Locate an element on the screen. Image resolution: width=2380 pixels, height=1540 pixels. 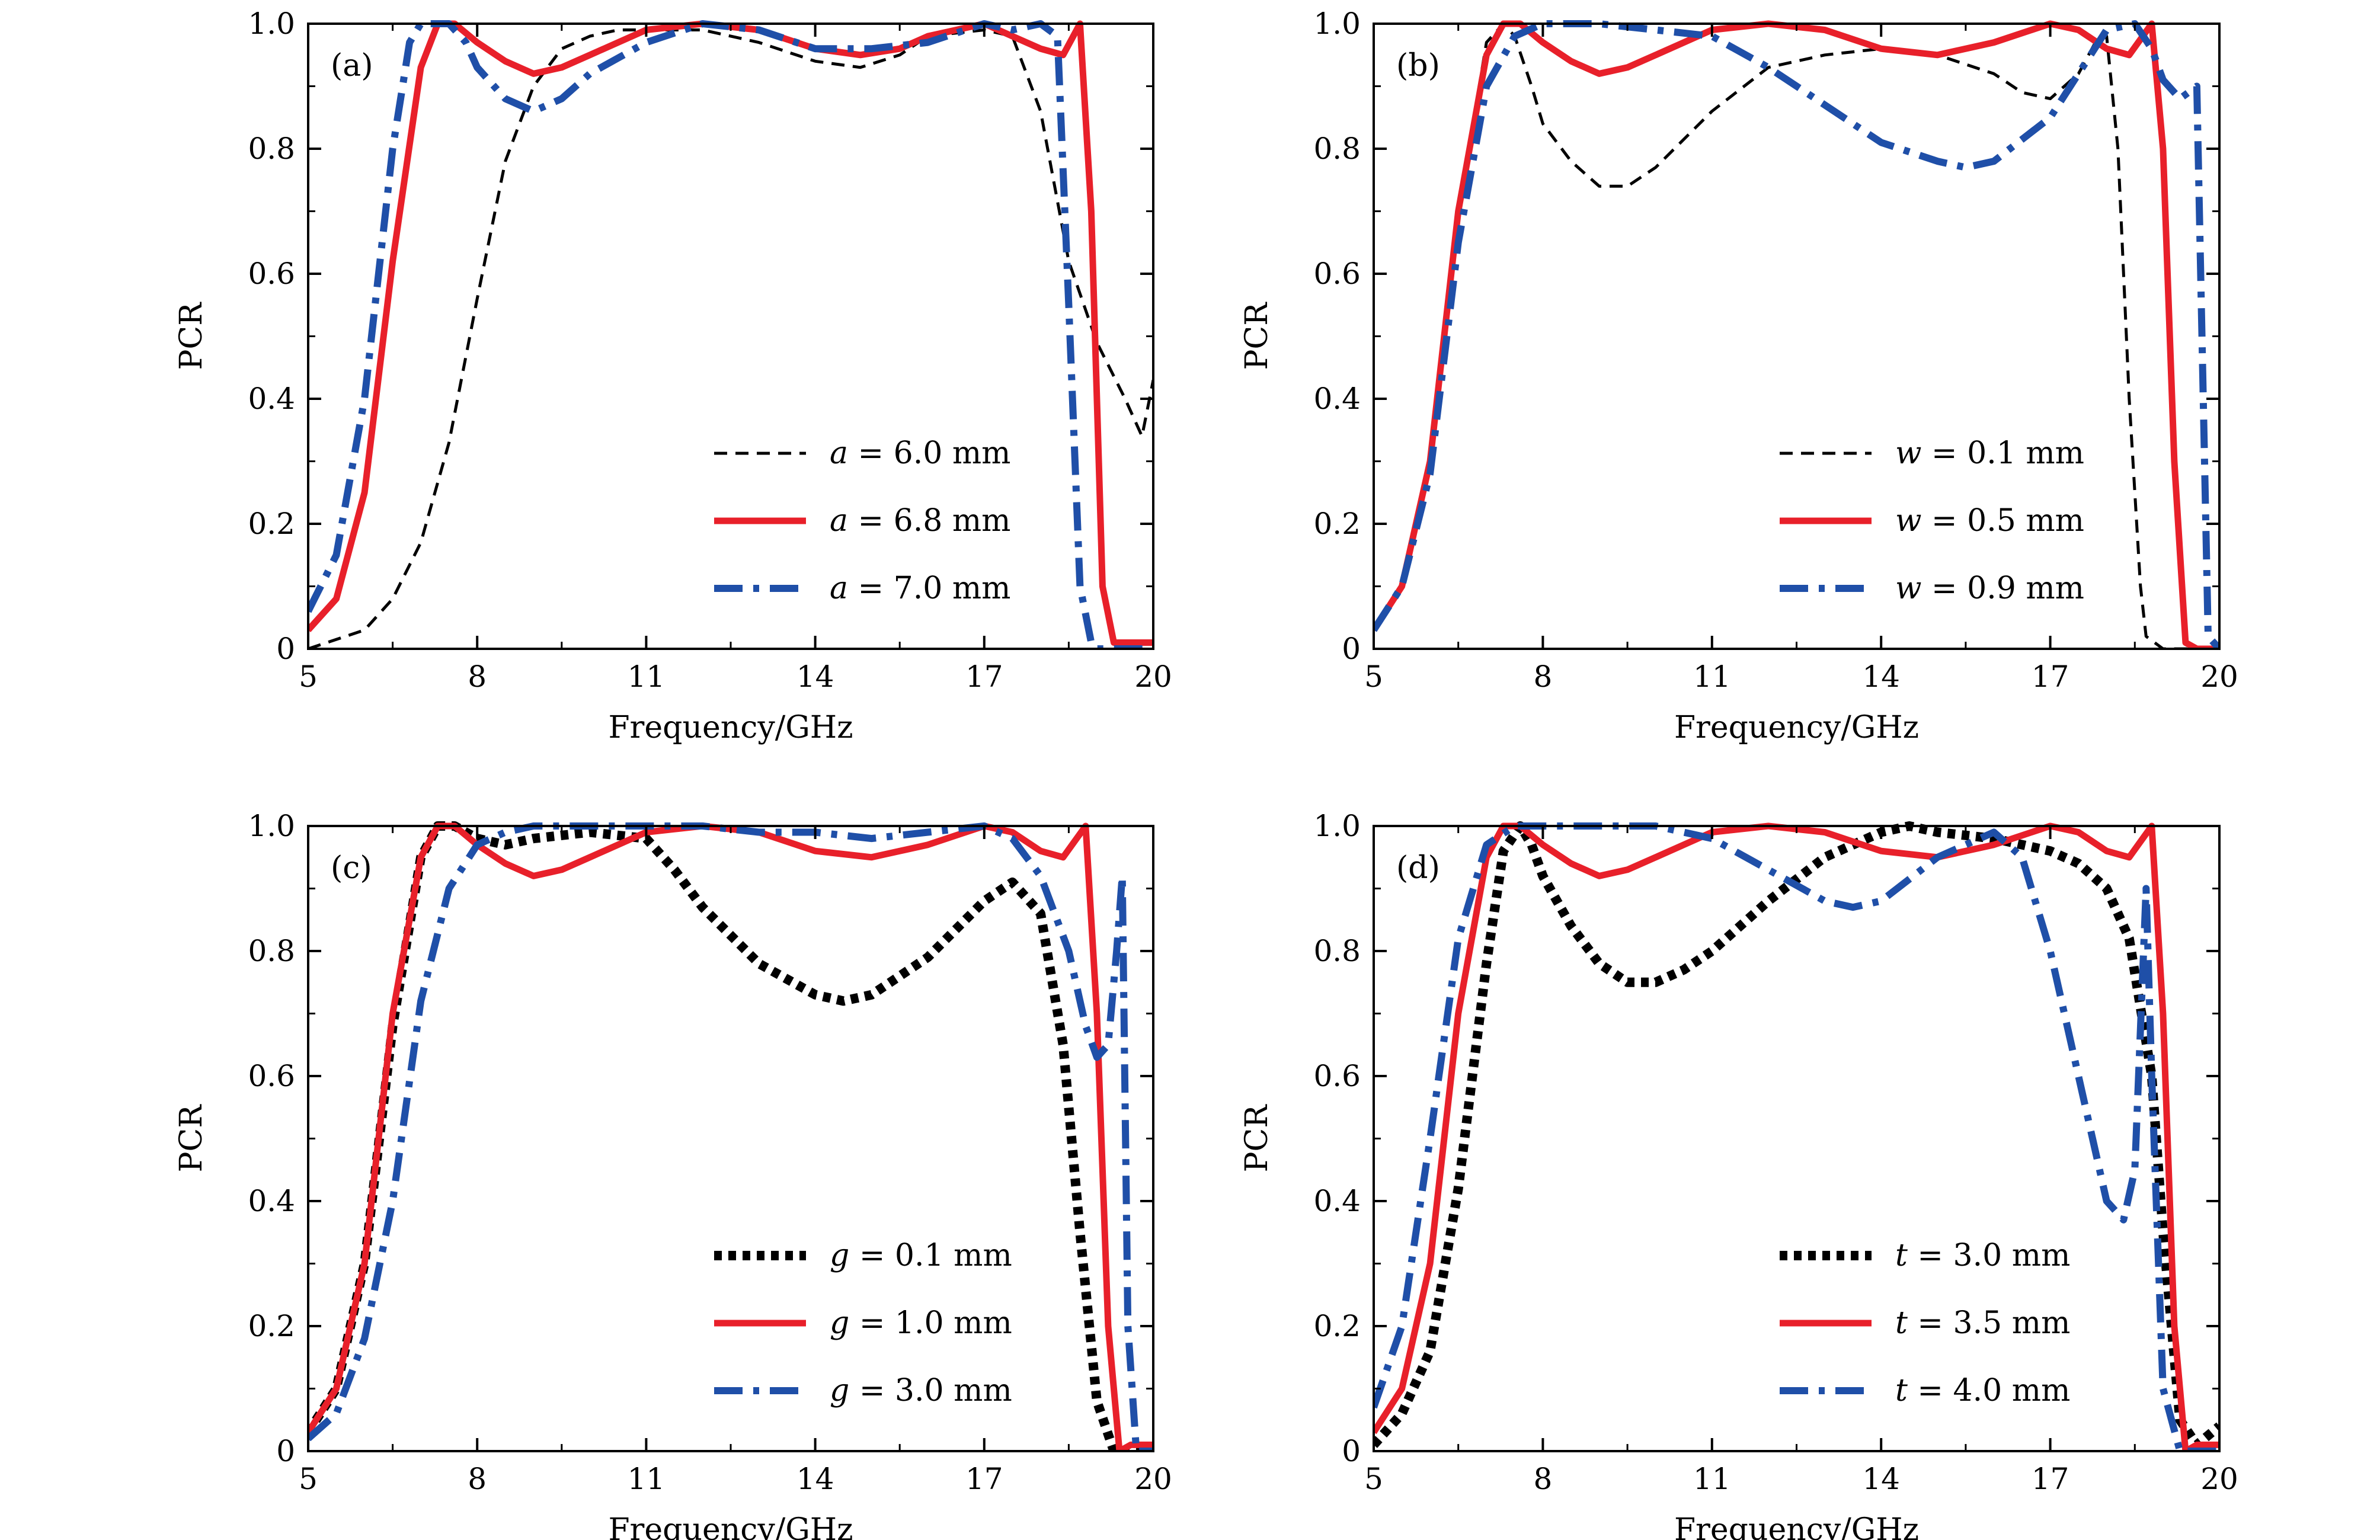
panel-label: (d) is located at coordinates (1418, 868).